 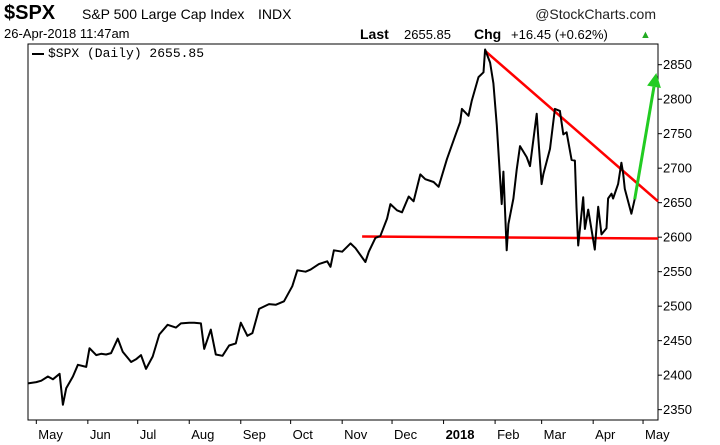 I want to click on change-value: +16.45 (+0.62%), so click(x=559, y=34).